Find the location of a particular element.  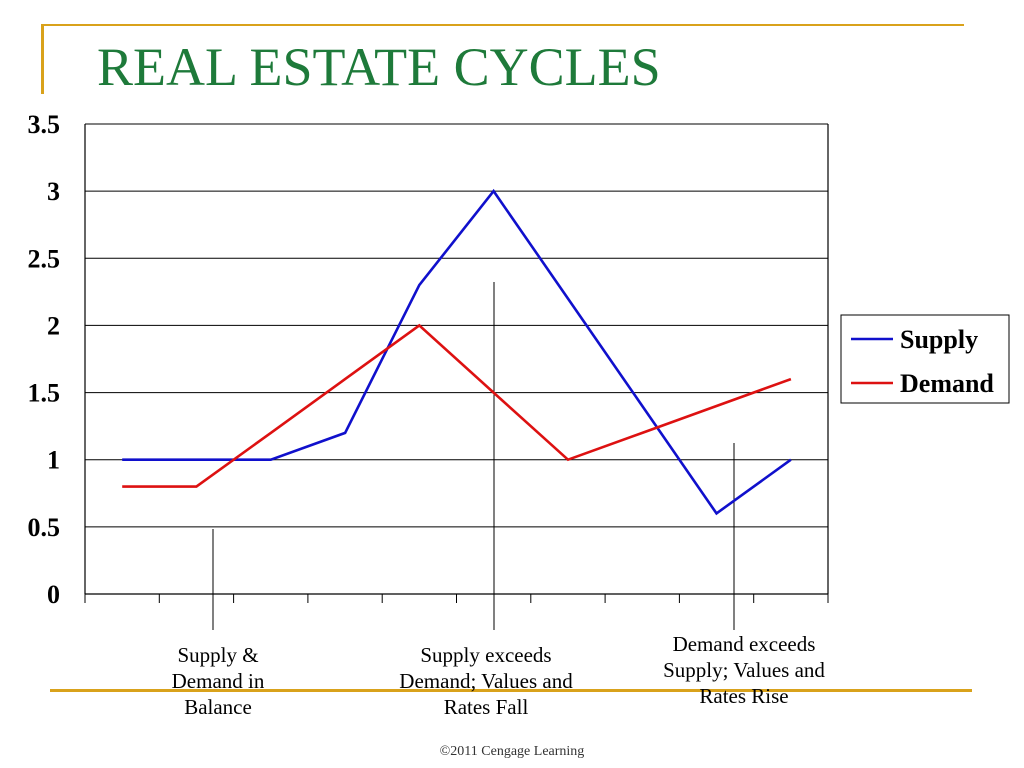

annotation-demand-exceeds-line-3: Rates Rise is located at coordinates (744, 696).